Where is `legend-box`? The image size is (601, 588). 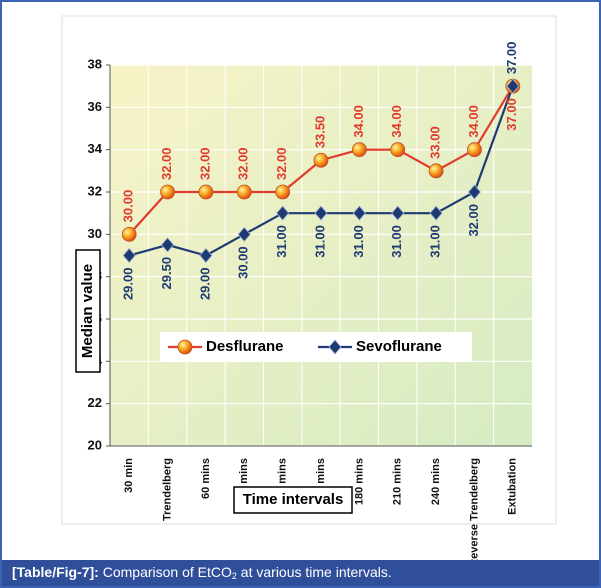
legend-box is located at coordinates (316, 347).